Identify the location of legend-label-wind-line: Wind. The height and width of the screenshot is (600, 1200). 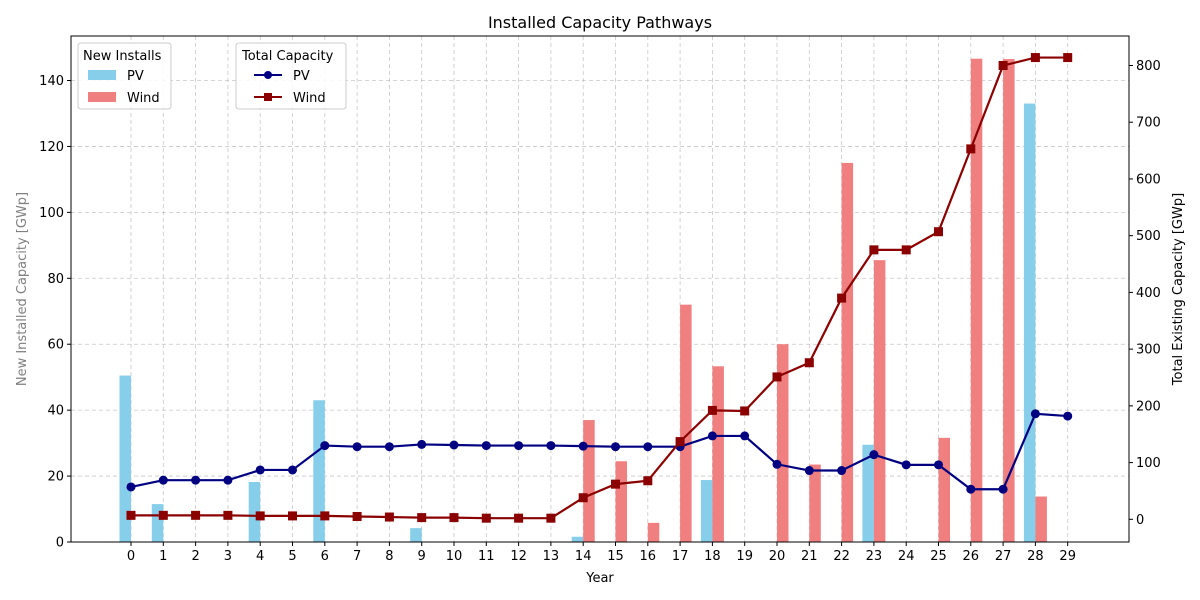
(309, 98).